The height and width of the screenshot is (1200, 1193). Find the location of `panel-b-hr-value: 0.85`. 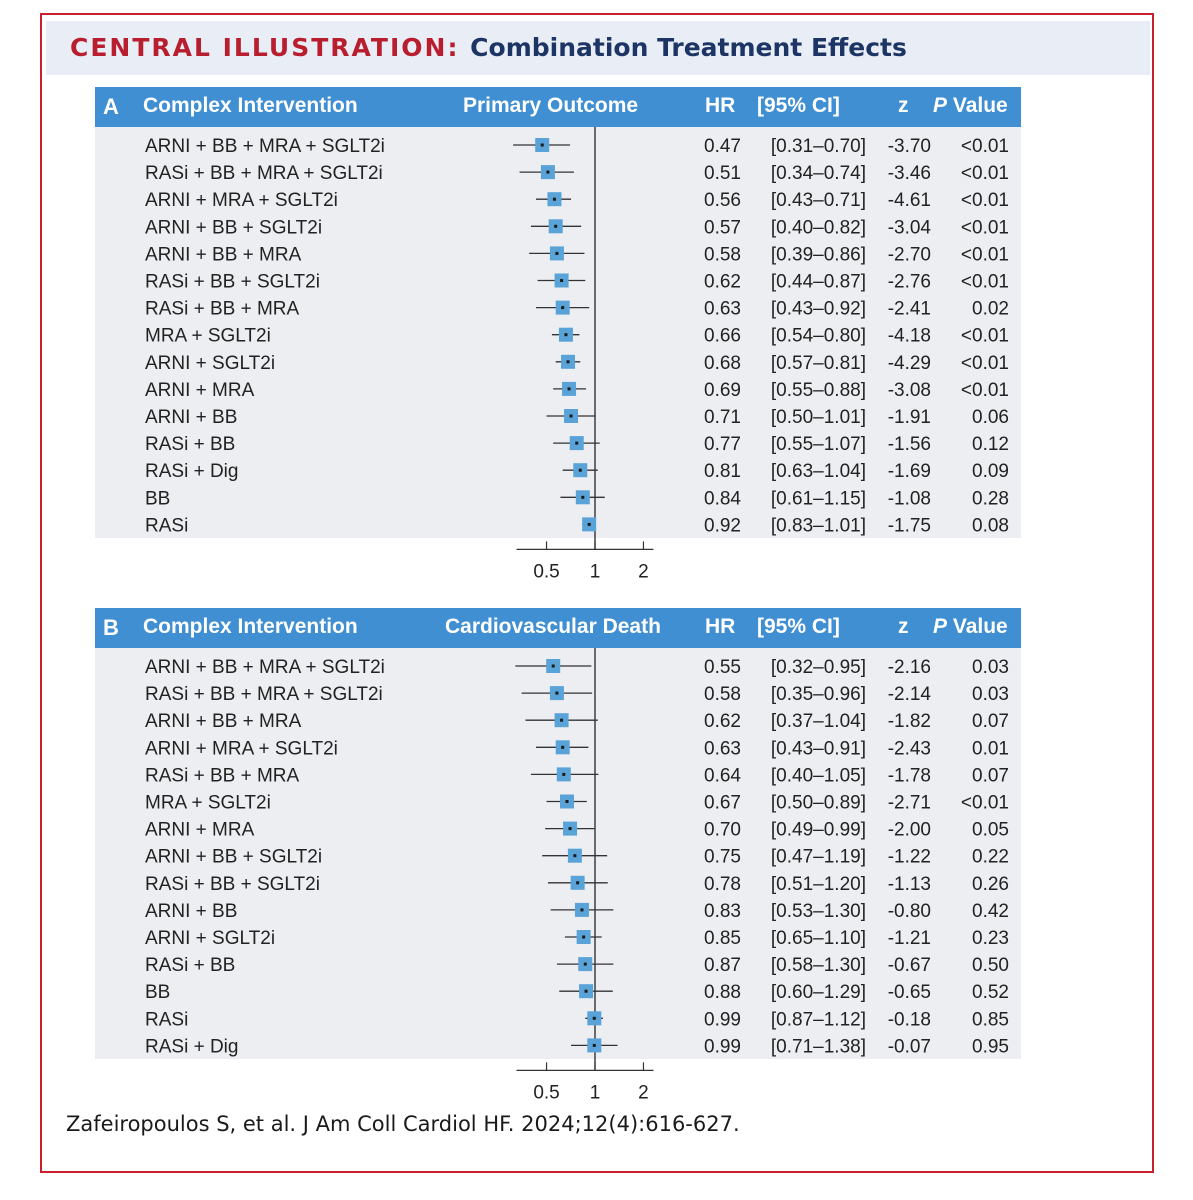

panel-b-hr-value: 0.85 is located at coordinates (722, 938).